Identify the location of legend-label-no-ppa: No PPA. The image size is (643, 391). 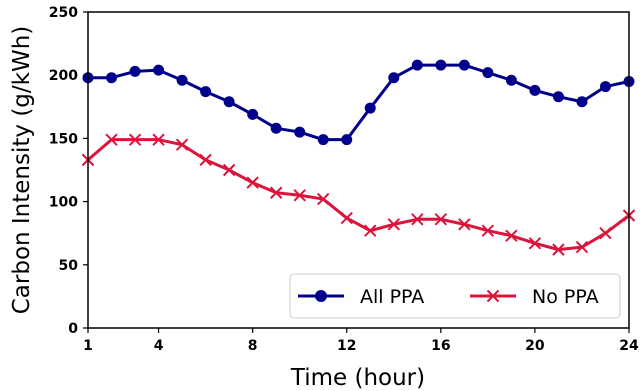
(565, 297).